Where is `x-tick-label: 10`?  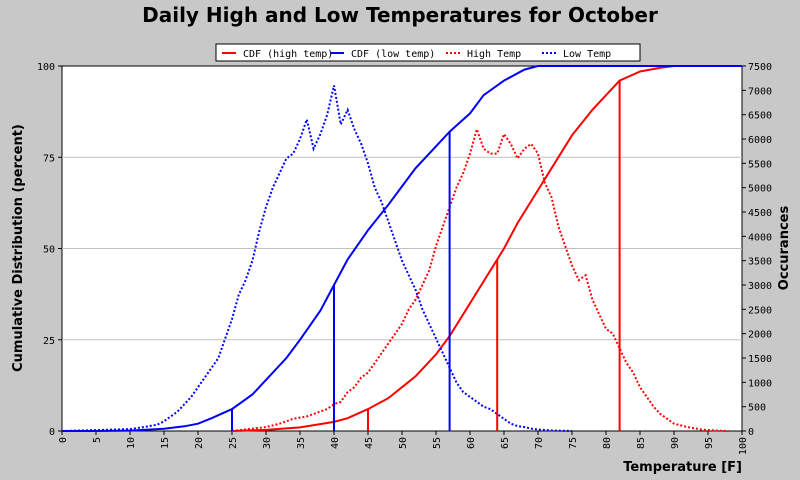 x-tick-label: 10 is located at coordinates (131, 443).